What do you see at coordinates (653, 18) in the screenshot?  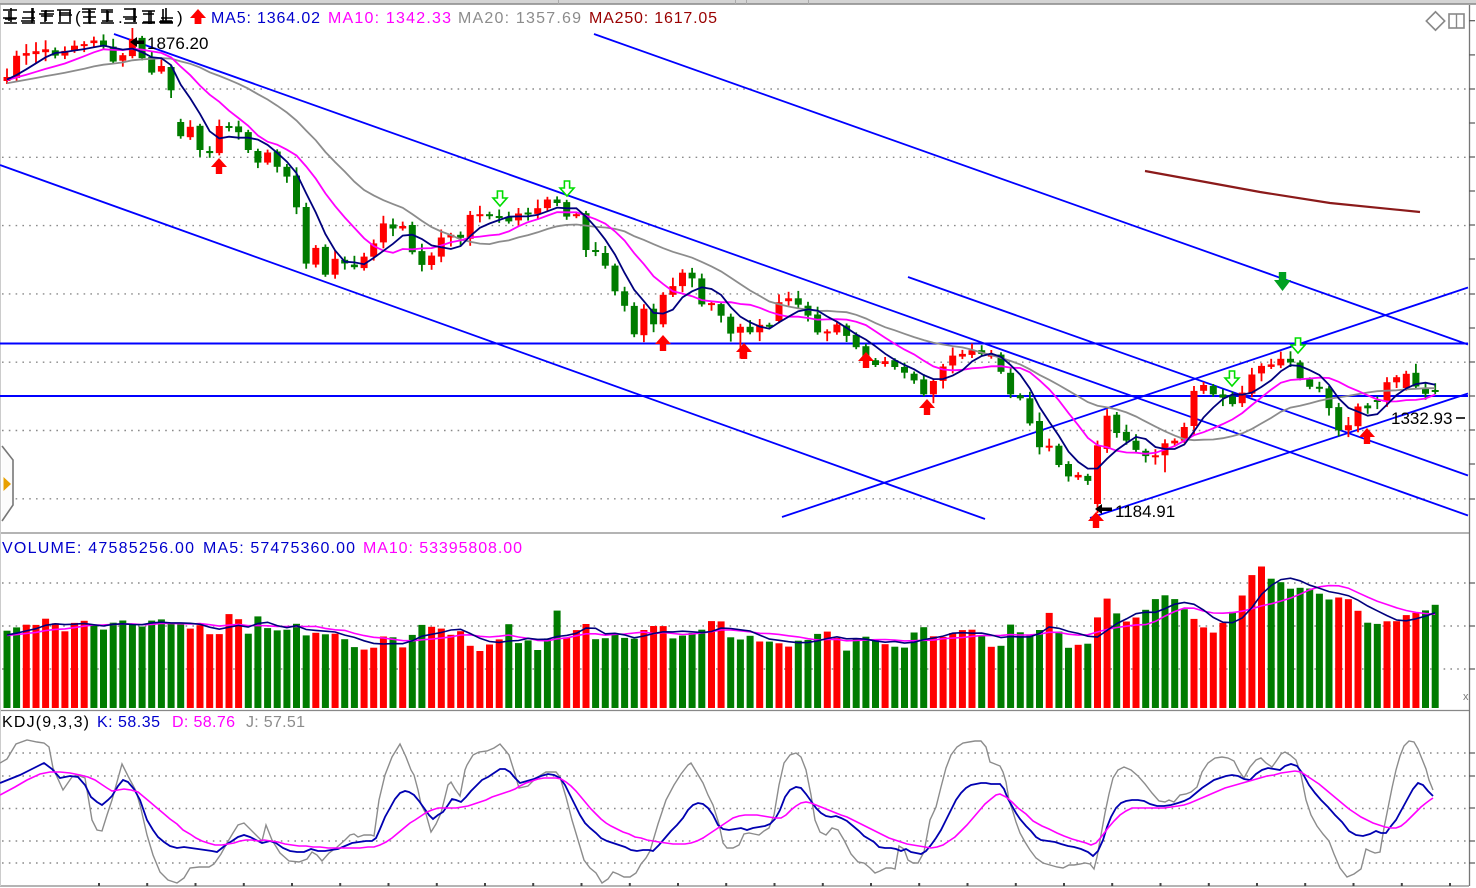 I see `svg-text: MA250: 1617.05` at bounding box center [653, 18].